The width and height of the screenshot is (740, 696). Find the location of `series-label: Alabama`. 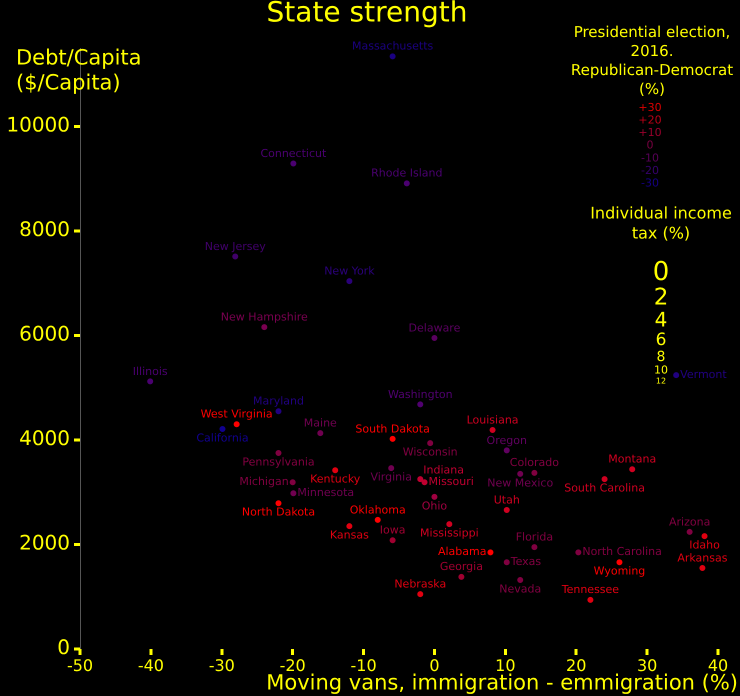

series-label: Alabama is located at coordinates (462, 551).